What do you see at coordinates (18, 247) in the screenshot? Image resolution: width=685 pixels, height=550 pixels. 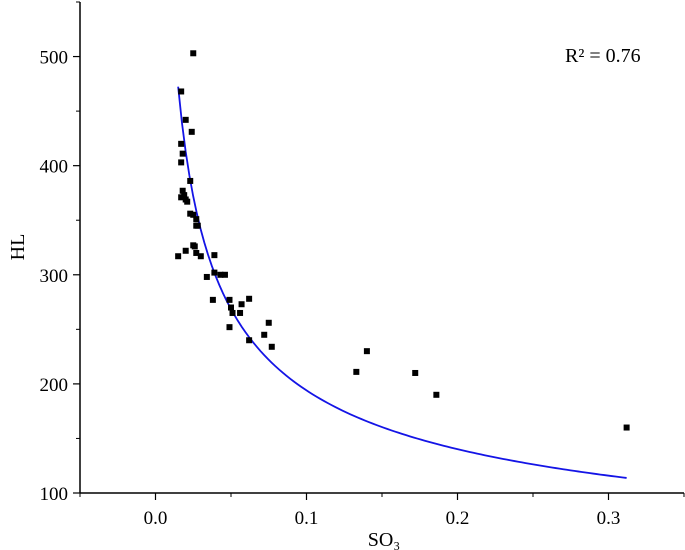 I see `y-axis-label: HL` at bounding box center [18, 247].